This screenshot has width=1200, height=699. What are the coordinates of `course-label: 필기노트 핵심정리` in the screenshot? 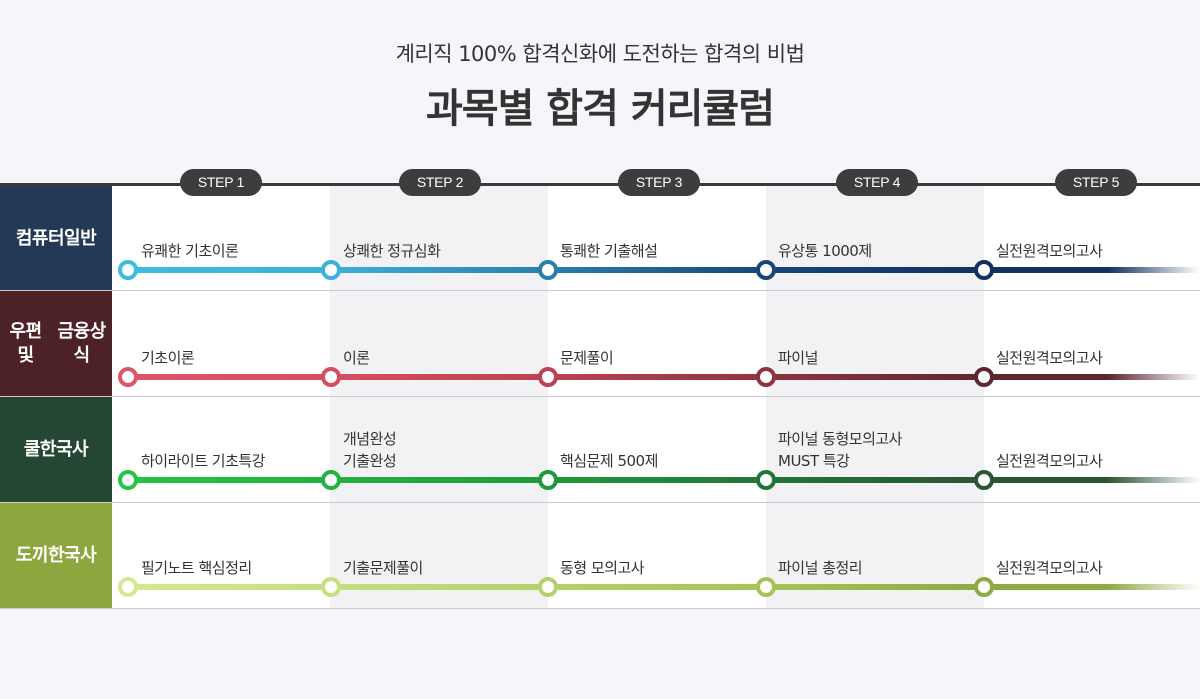 It's located at (196, 568).